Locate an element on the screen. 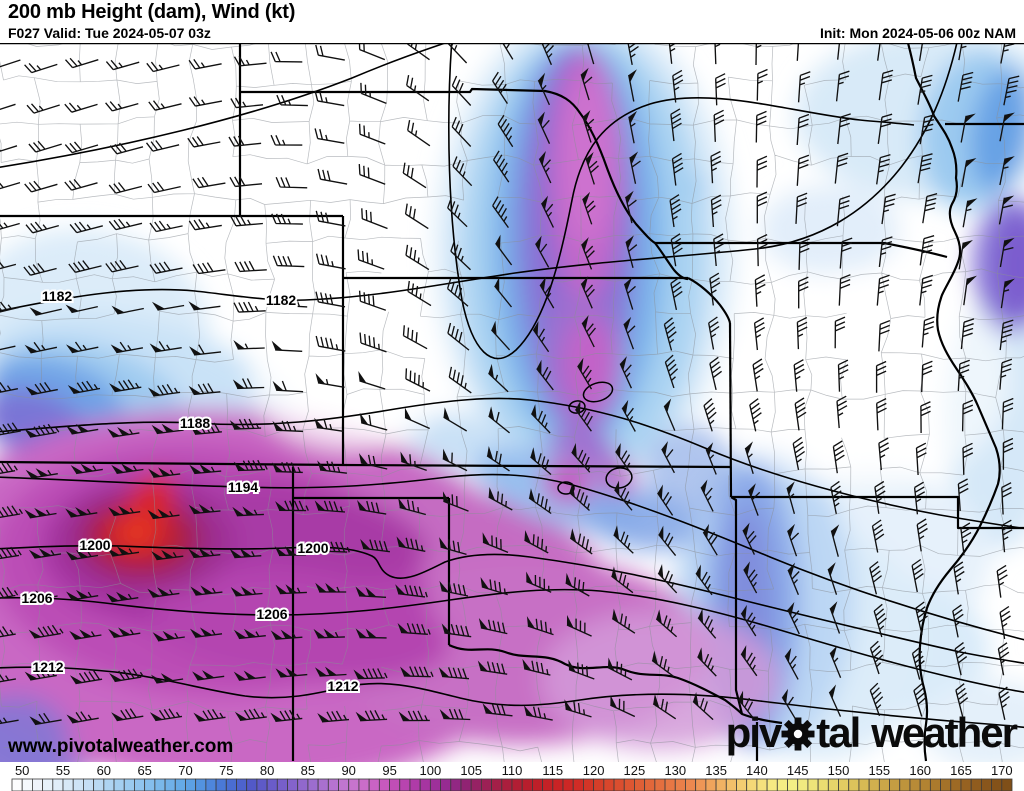 This screenshot has height=791, width=1024. colorbar-tick-label: 160 is located at coordinates (920, 770).